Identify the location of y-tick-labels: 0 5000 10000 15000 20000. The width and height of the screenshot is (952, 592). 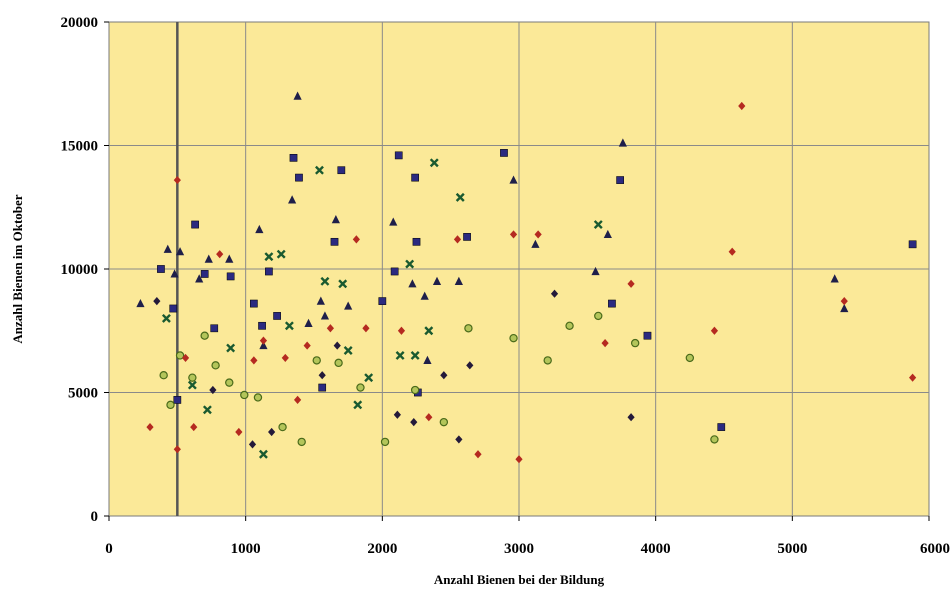
(85, 270).